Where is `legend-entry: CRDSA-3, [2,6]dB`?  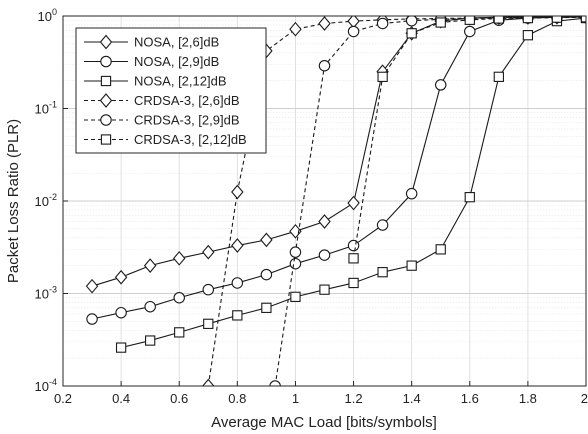 legend-entry: CRDSA-3, [2,6]dB is located at coordinates (162, 100).